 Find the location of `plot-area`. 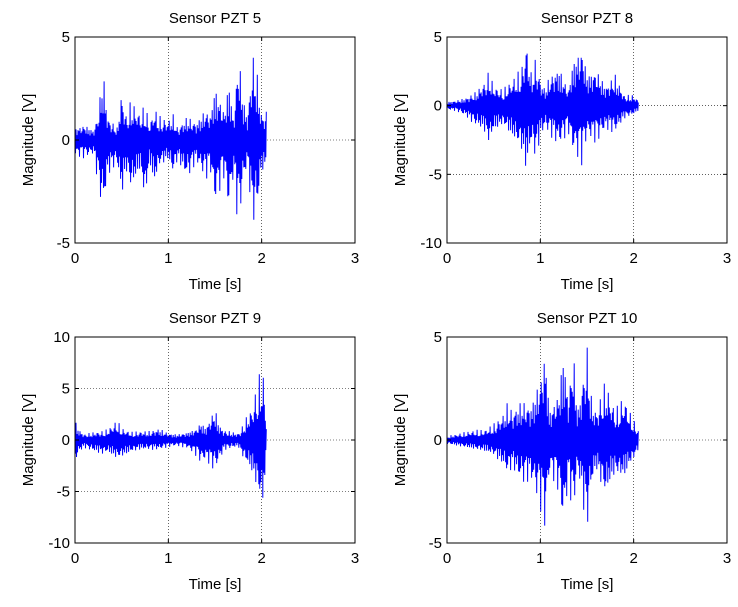

plot-area is located at coordinates (587, 140).